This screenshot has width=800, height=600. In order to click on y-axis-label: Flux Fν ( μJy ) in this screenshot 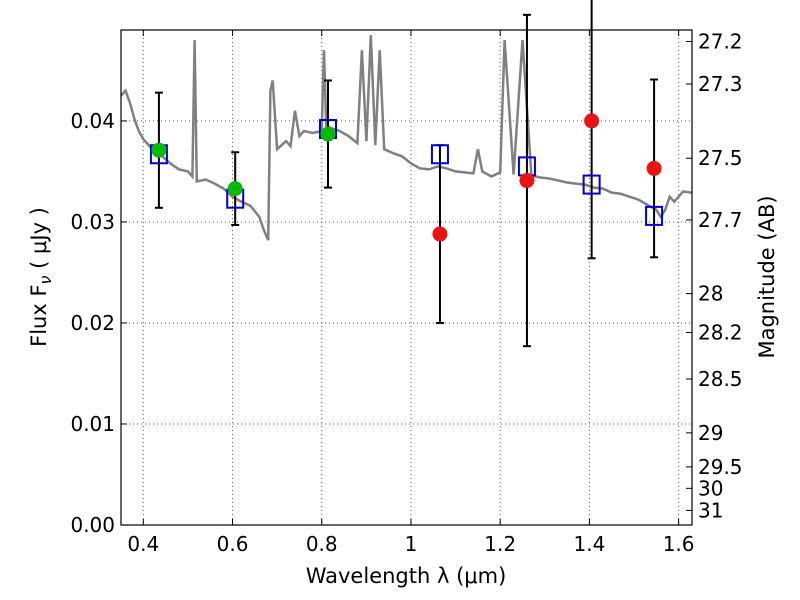, I will do `click(41, 277)`.